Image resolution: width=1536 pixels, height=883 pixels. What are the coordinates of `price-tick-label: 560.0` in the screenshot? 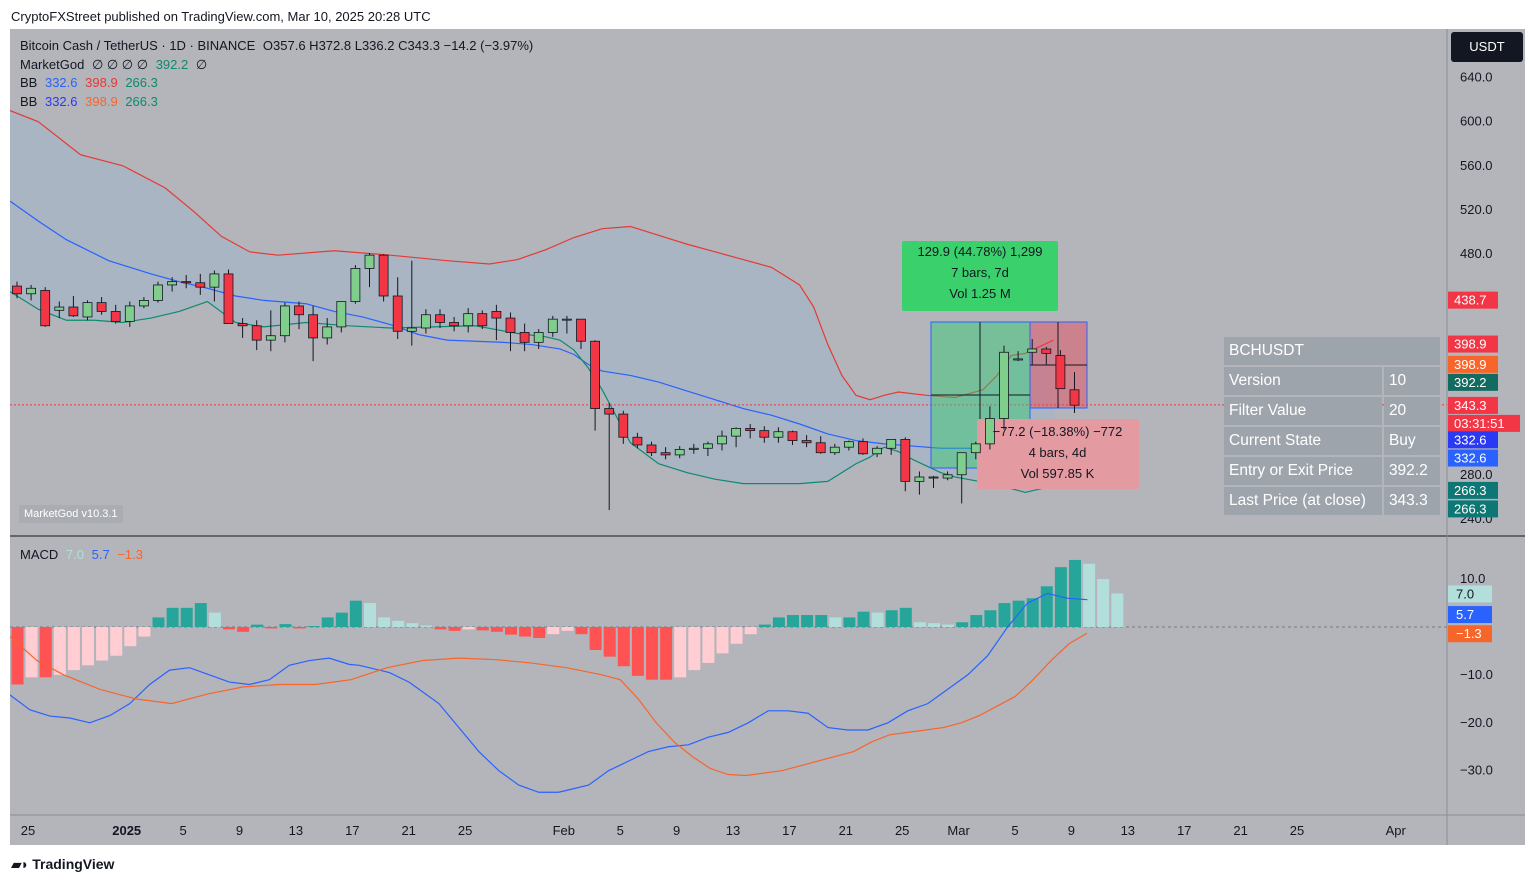 It's located at (1476, 165).